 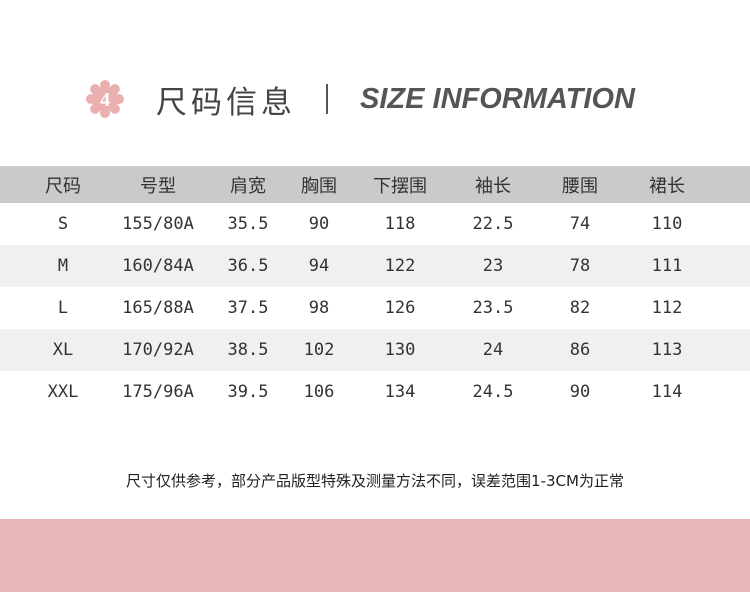 What do you see at coordinates (497, 98) in the screenshot?
I see `title-english: SIZE INFORMATION` at bounding box center [497, 98].